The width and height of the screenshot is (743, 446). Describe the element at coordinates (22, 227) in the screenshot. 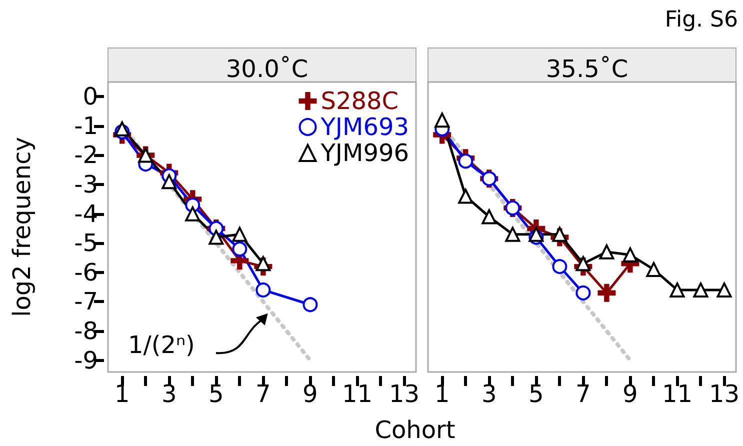

I see `y-axis-title: log2 frequency` at that location.